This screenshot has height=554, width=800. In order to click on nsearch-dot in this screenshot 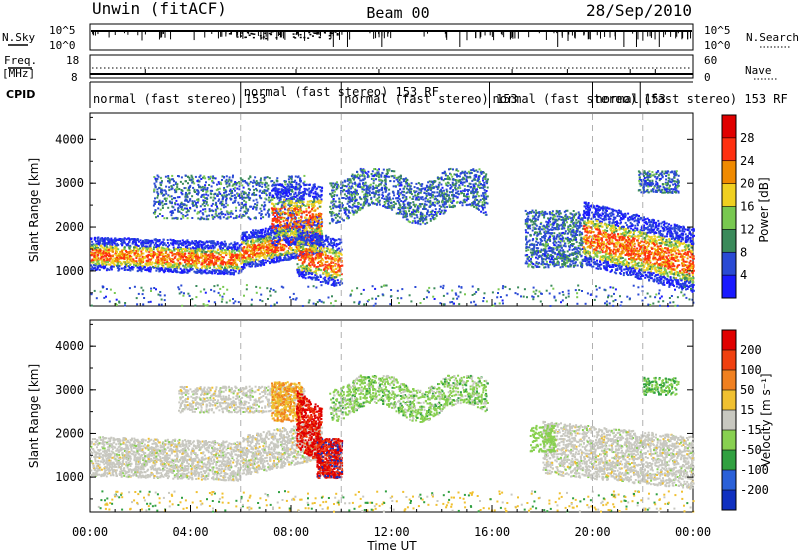, I will do `click(312, 36)`.